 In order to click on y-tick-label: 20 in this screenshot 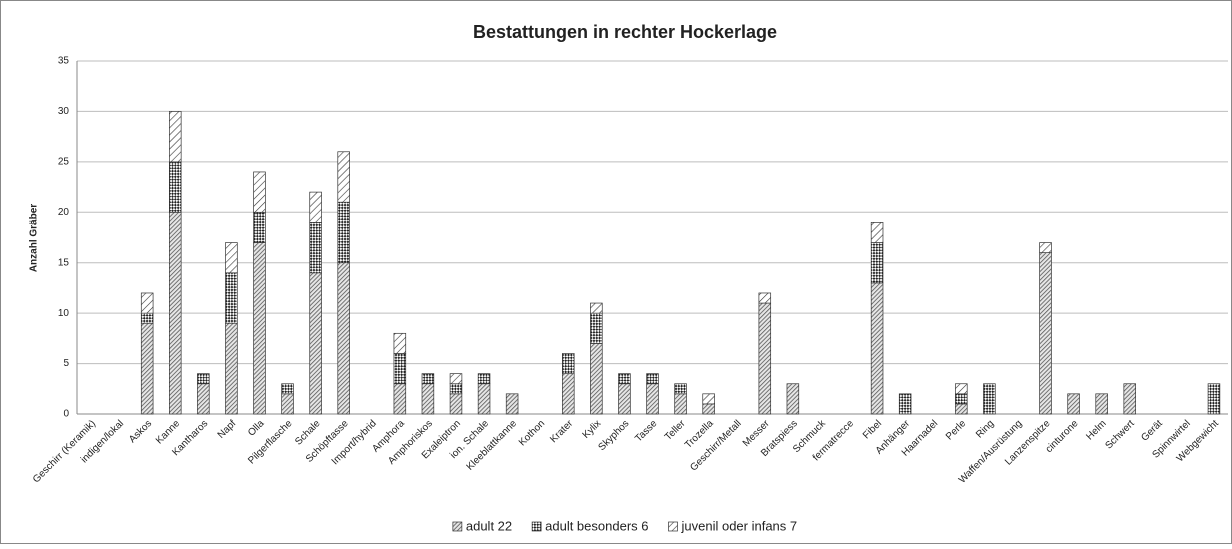, I will do `click(64, 212)`.